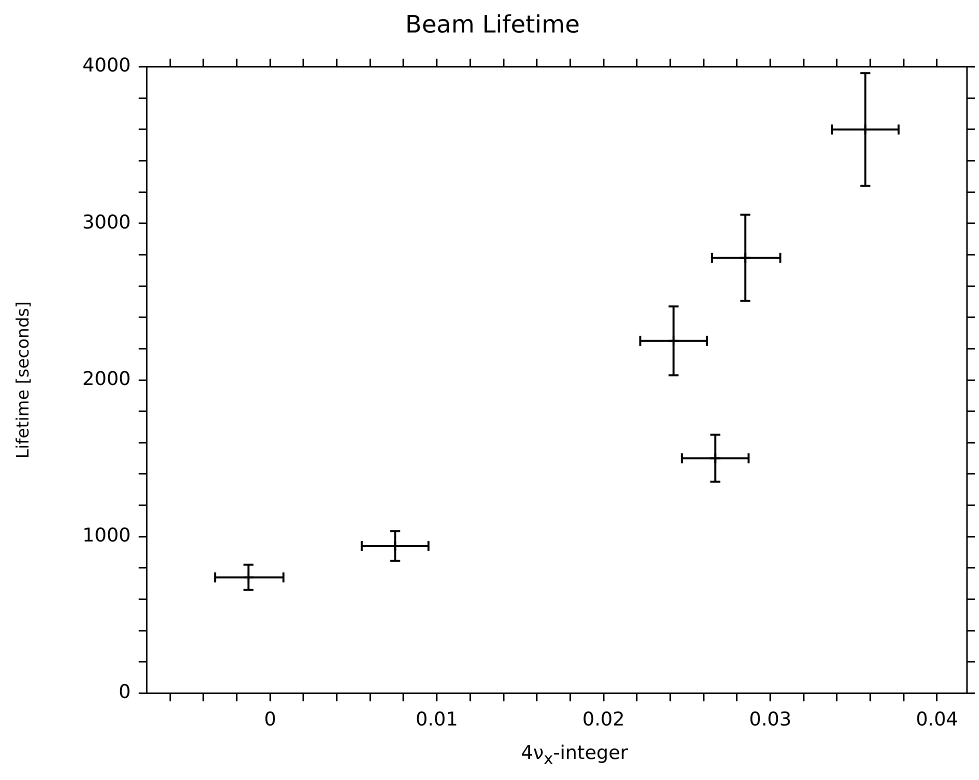 The image size is (979, 780). Describe the element at coordinates (492, 24) in the screenshot. I see `chart-title: Beam Lifetime` at that location.